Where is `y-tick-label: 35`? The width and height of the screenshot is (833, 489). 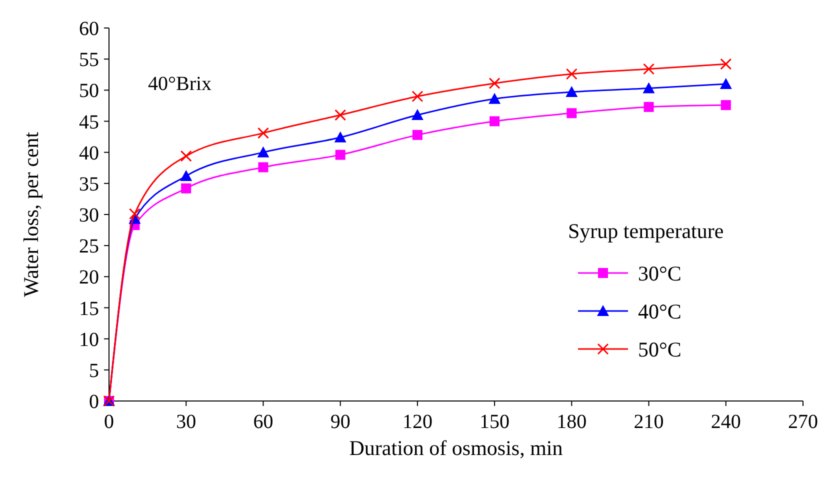
y-tick-label: 35 is located at coordinates (89, 184).